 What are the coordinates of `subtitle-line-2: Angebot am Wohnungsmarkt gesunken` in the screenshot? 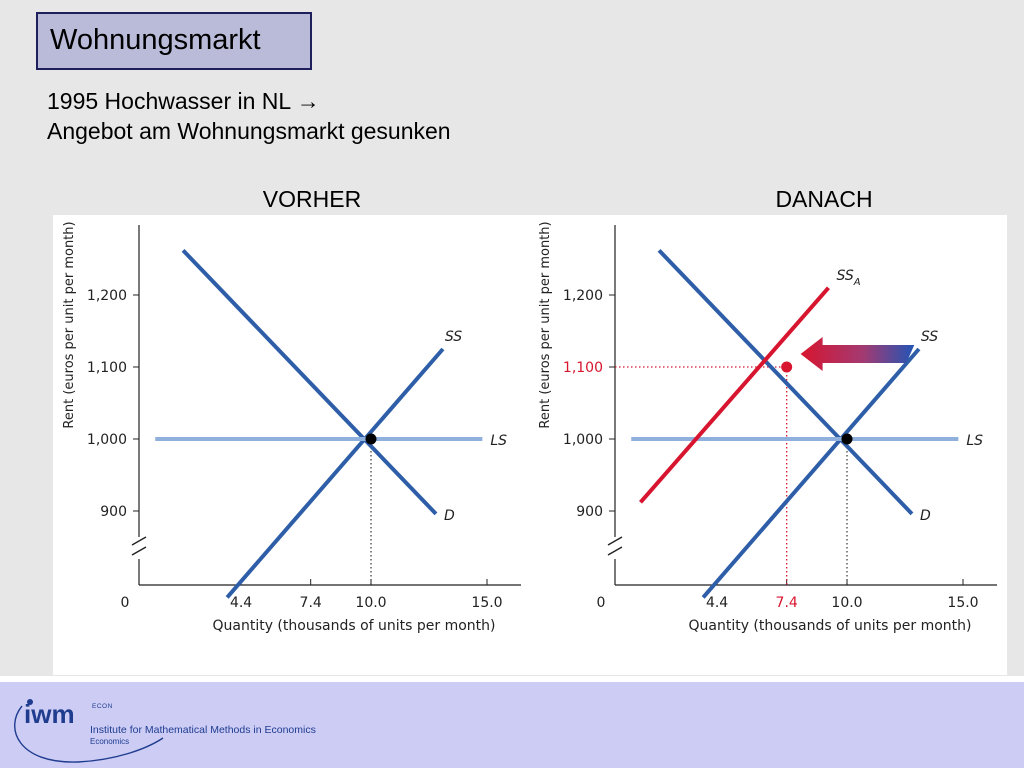 It's located at (249, 131).